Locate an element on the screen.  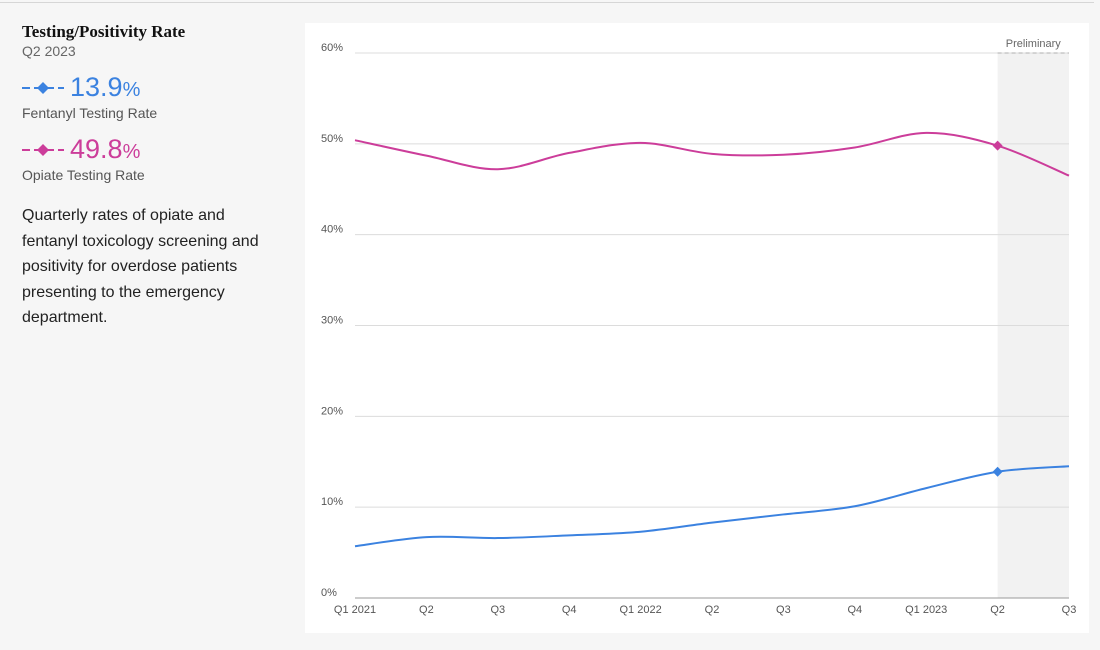
y-tick-label: 60% is located at coordinates (332, 48).